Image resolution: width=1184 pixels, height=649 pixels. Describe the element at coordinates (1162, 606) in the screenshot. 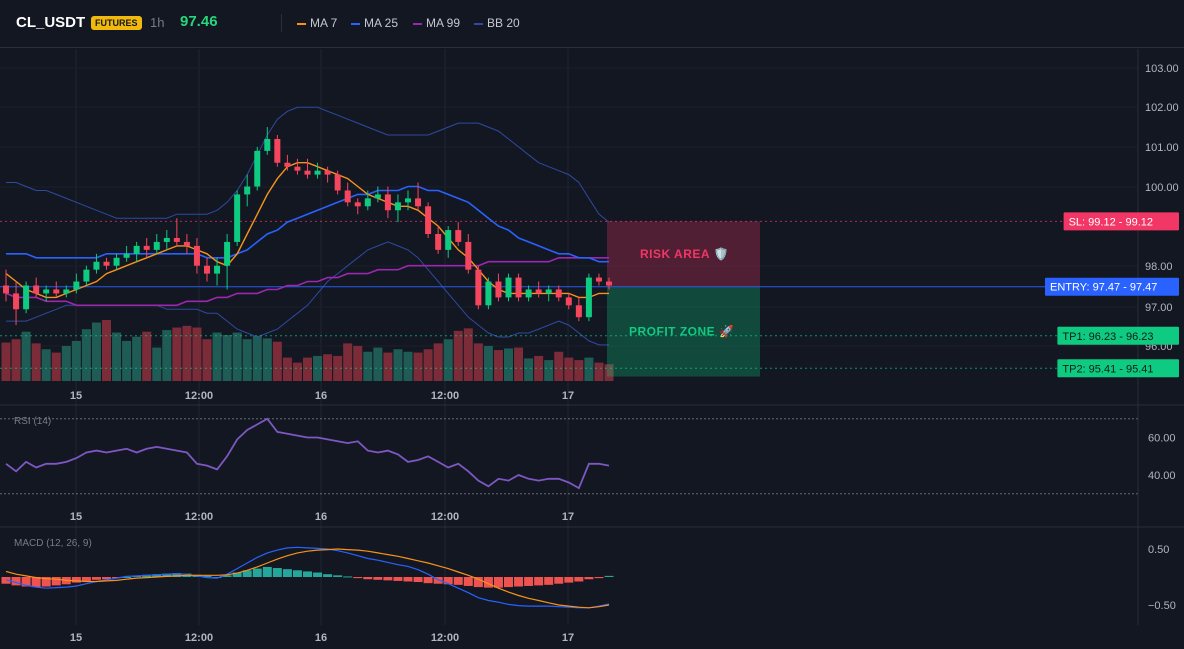

I see `macd-tick-label: −0.50` at that location.